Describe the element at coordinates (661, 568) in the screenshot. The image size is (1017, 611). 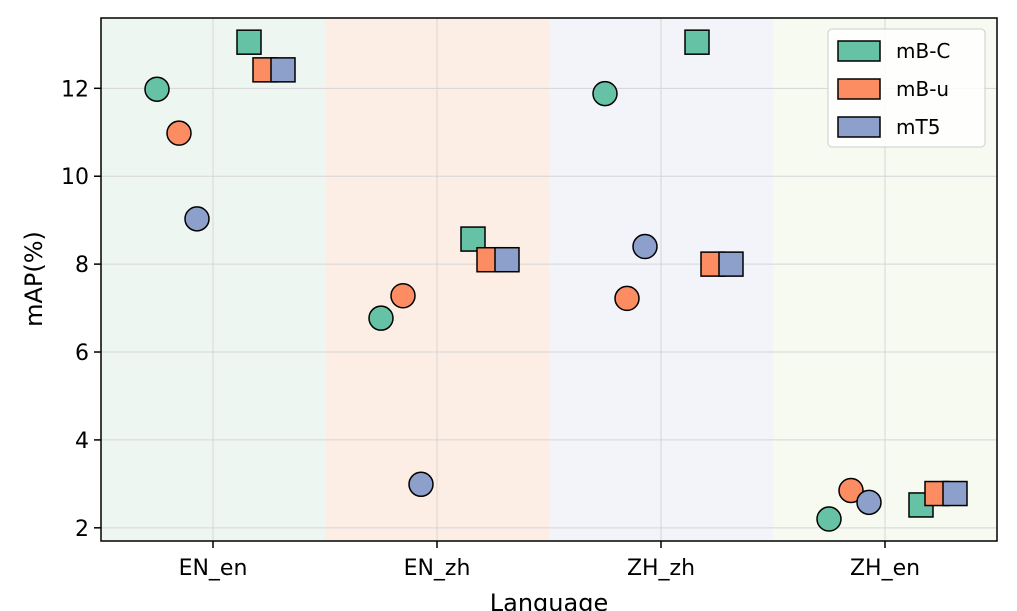
I see `x-tick-label: ZH_zh` at that location.